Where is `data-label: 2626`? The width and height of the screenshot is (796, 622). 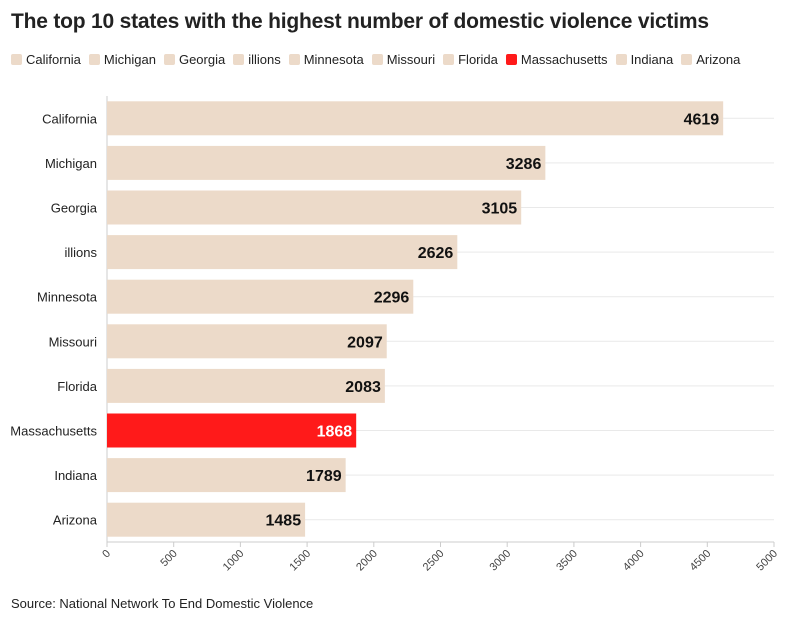 data-label: 2626 is located at coordinates (436, 253).